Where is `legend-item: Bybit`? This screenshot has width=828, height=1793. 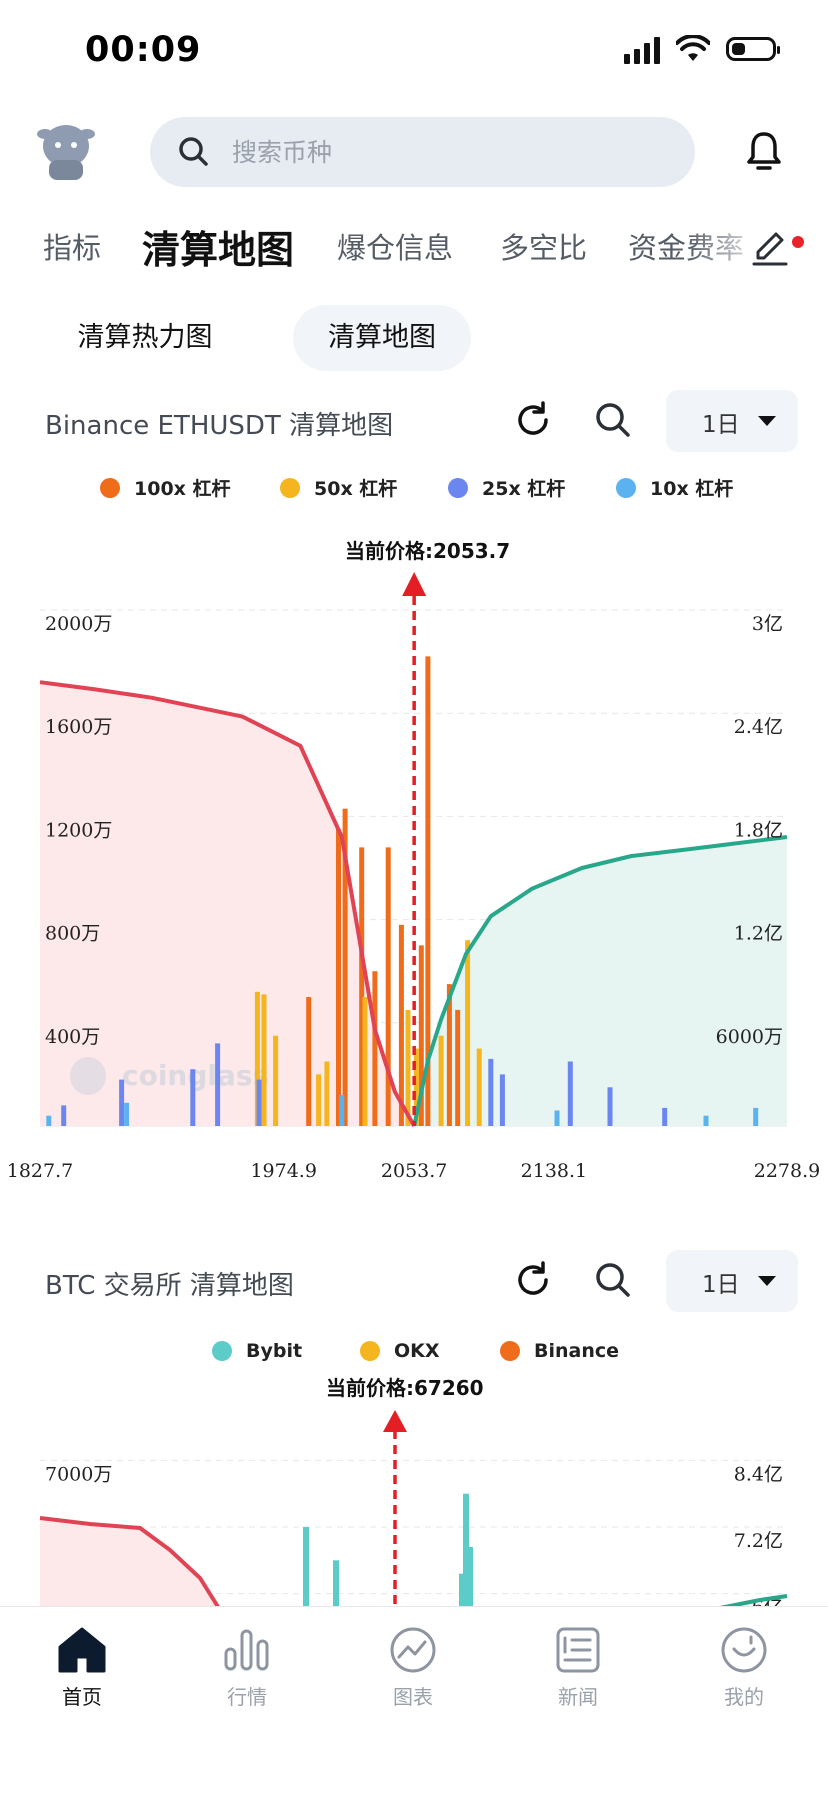 legend-item: Bybit is located at coordinates (286, 1351).